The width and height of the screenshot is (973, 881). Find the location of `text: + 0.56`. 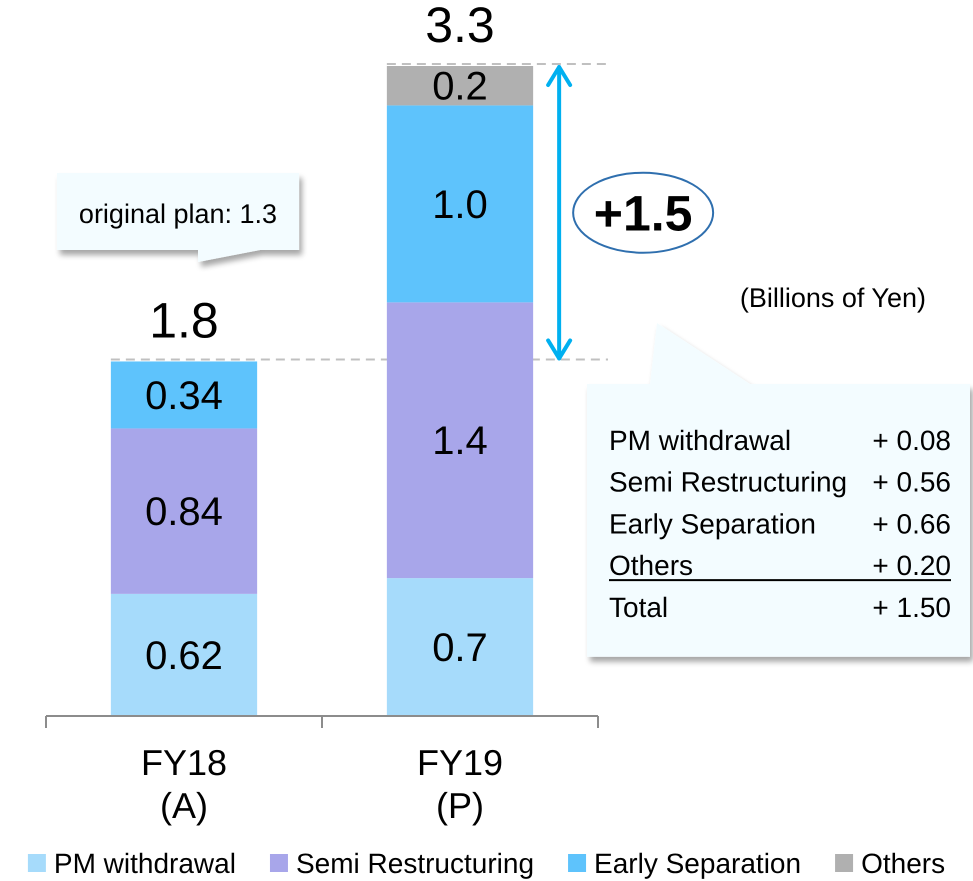

text: + 0.56 is located at coordinates (911, 482).